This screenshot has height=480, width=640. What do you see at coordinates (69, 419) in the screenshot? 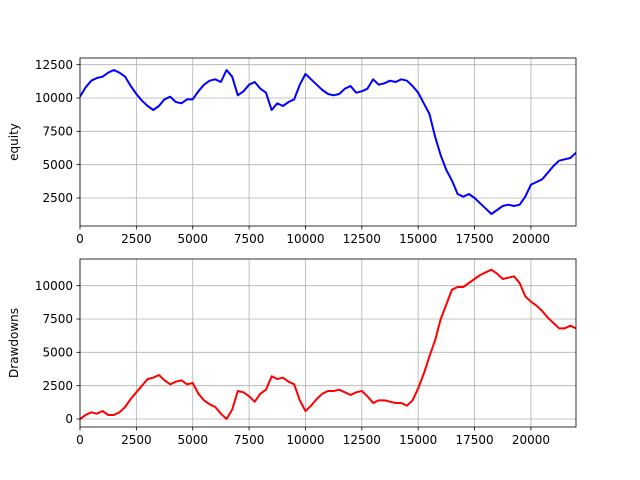
I see `y-tick-label: 0` at bounding box center [69, 419].